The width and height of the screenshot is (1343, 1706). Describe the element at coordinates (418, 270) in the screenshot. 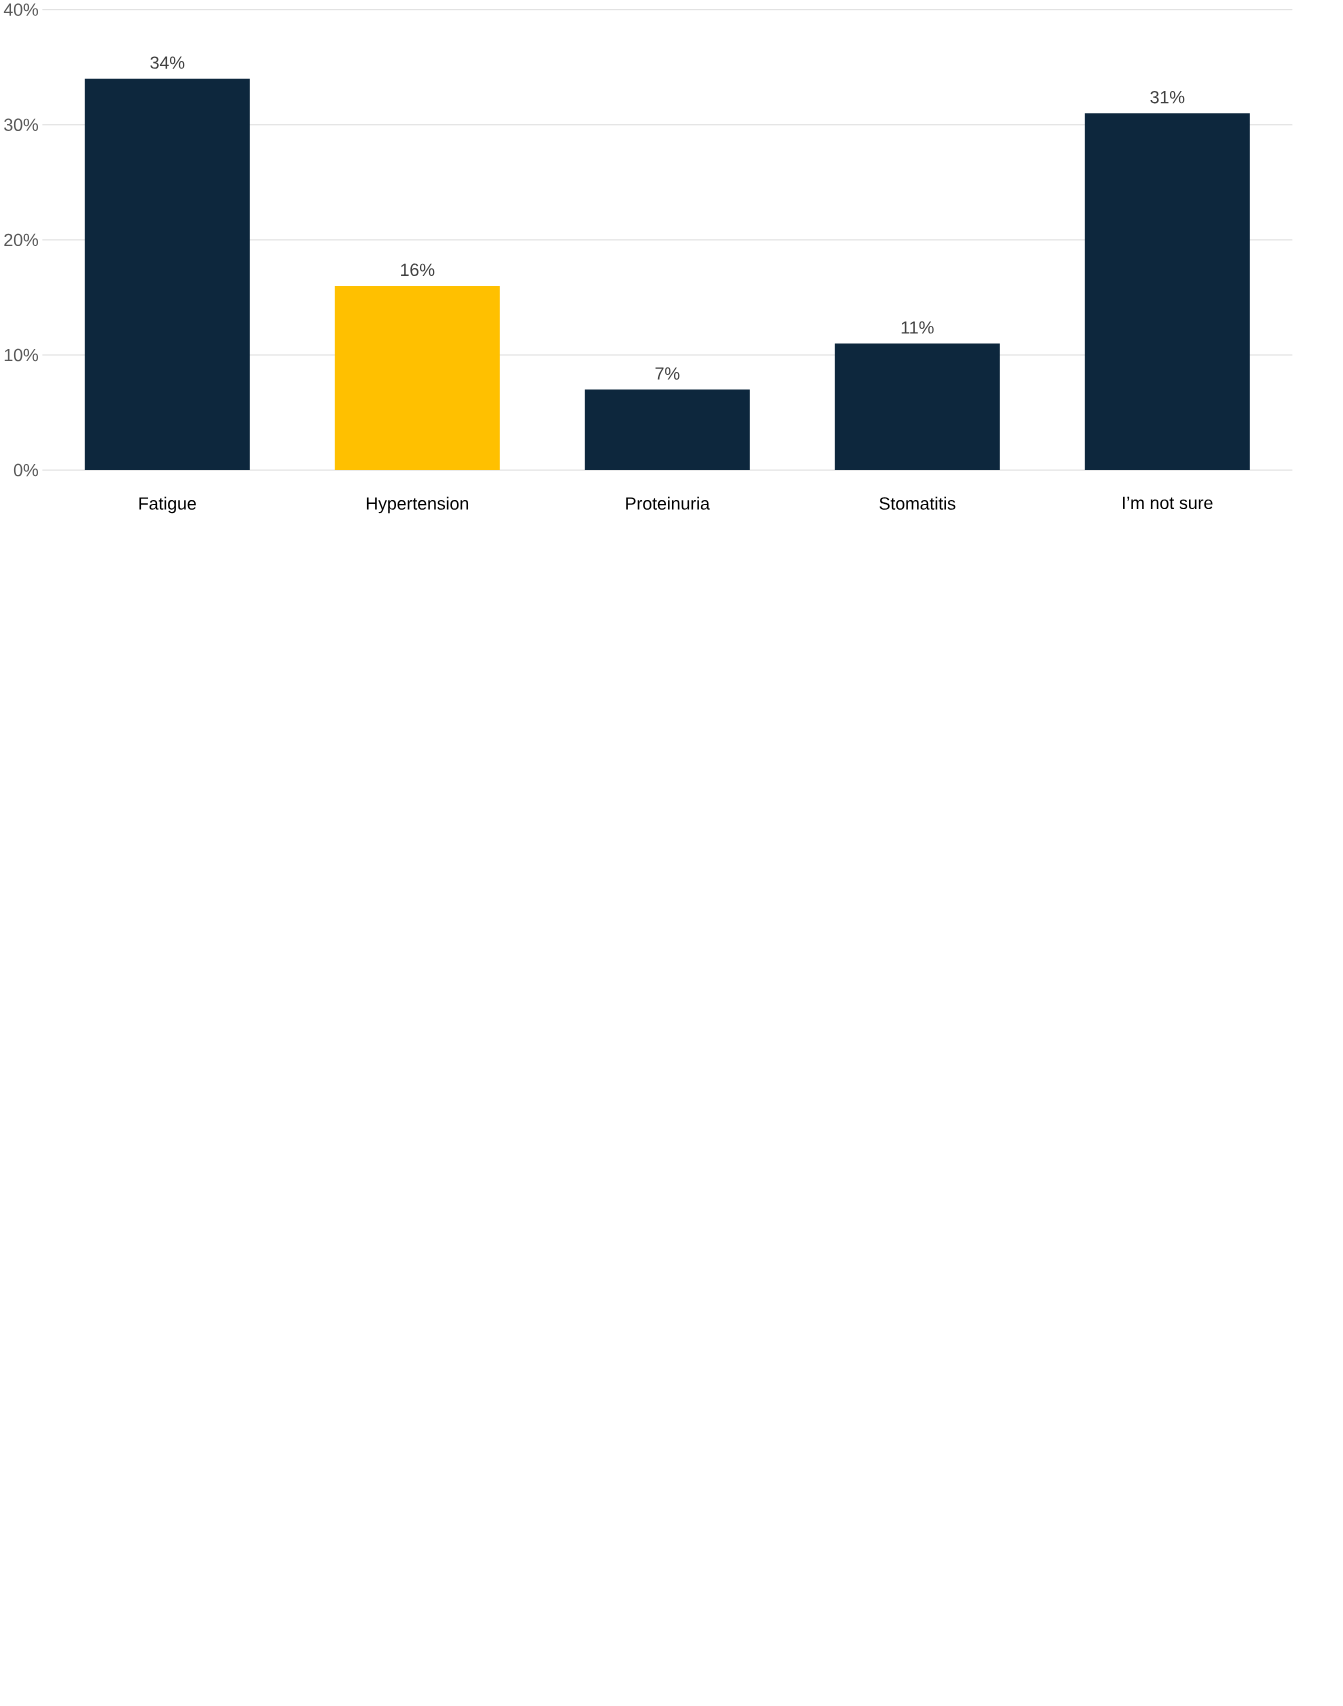

I see `data-label: 16%` at that location.